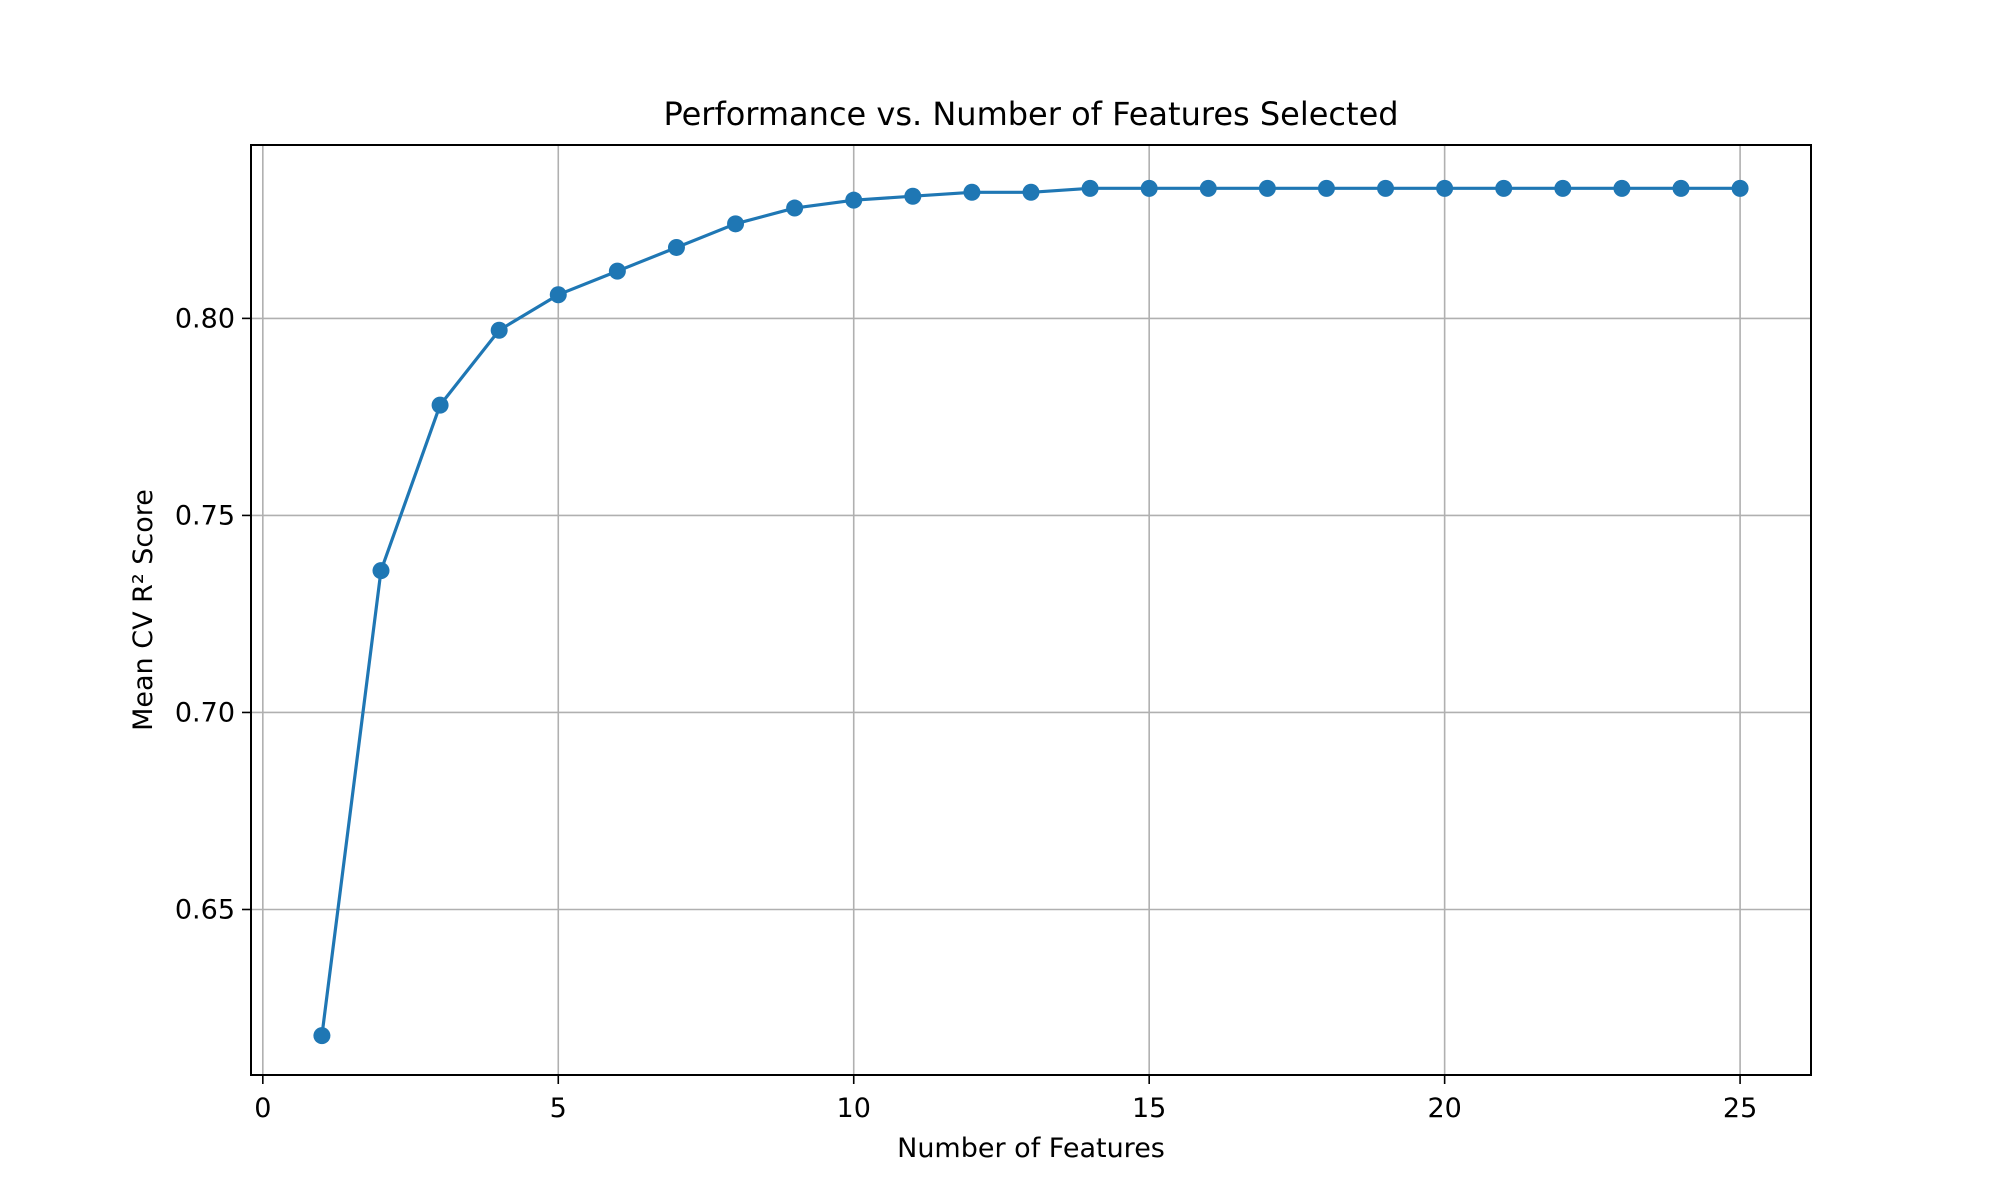 The height and width of the screenshot is (1200, 2000). I want to click on x-tick-label: 5, so click(558, 1108).